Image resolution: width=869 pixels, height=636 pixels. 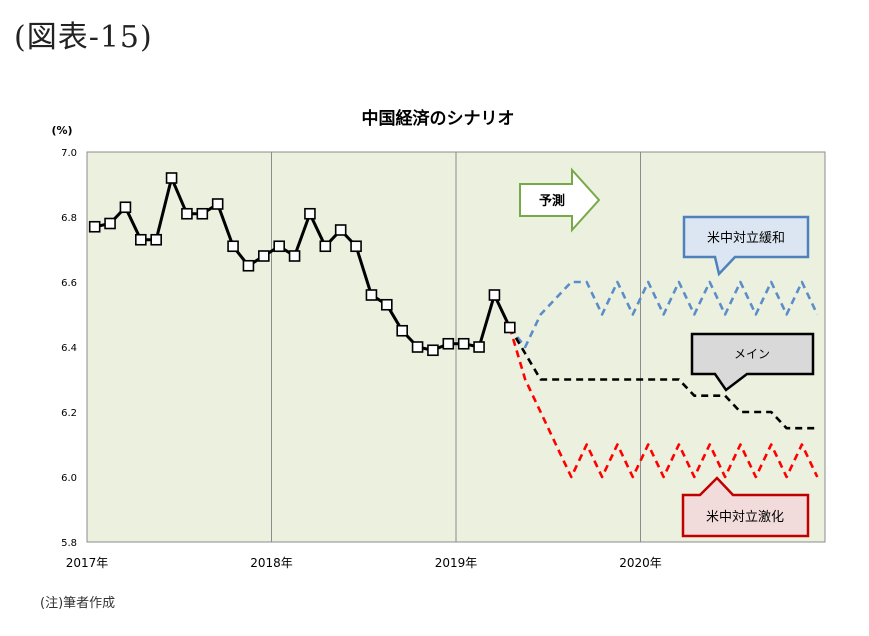 What do you see at coordinates (552, 201) in the screenshot?
I see `forecast-arrow-label: 予測` at bounding box center [552, 201].